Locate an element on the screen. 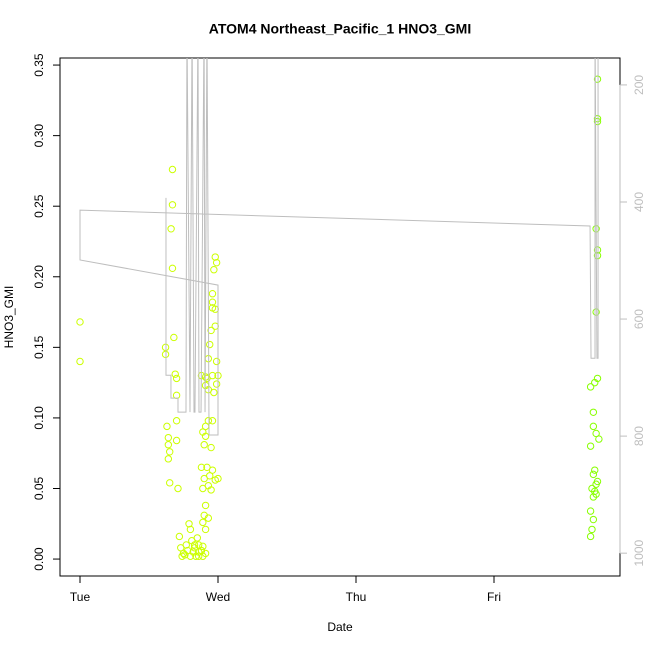  y-tick-label: 0.15 is located at coordinates (39, 347).